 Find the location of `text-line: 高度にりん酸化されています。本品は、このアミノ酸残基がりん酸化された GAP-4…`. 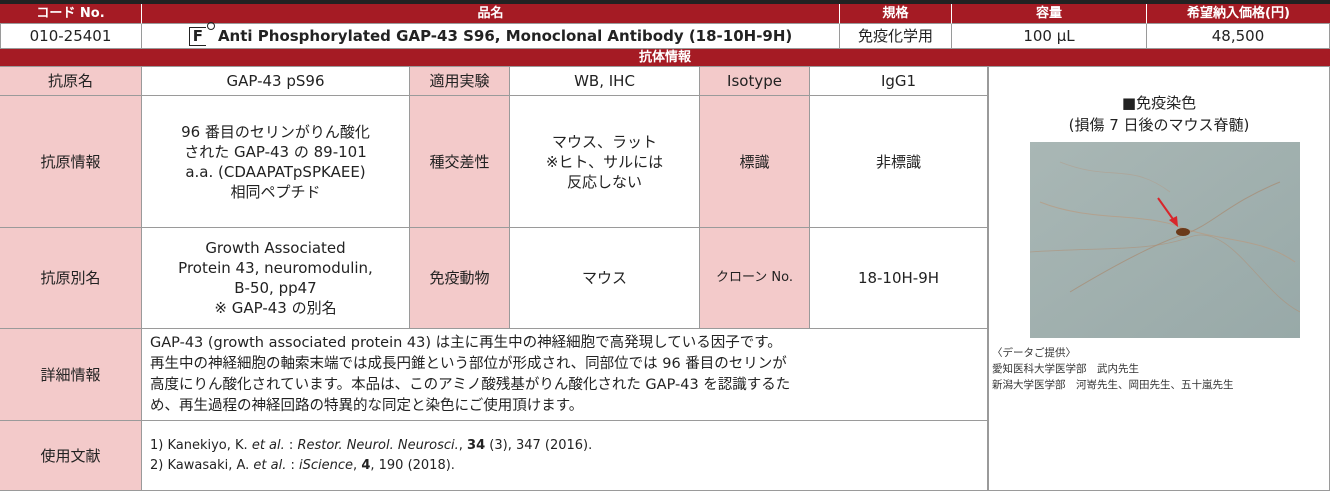

text-line: 高度にりん酸化されています。本品は、このアミノ酸残基がりん酸化された GAP-4… is located at coordinates (470, 384).